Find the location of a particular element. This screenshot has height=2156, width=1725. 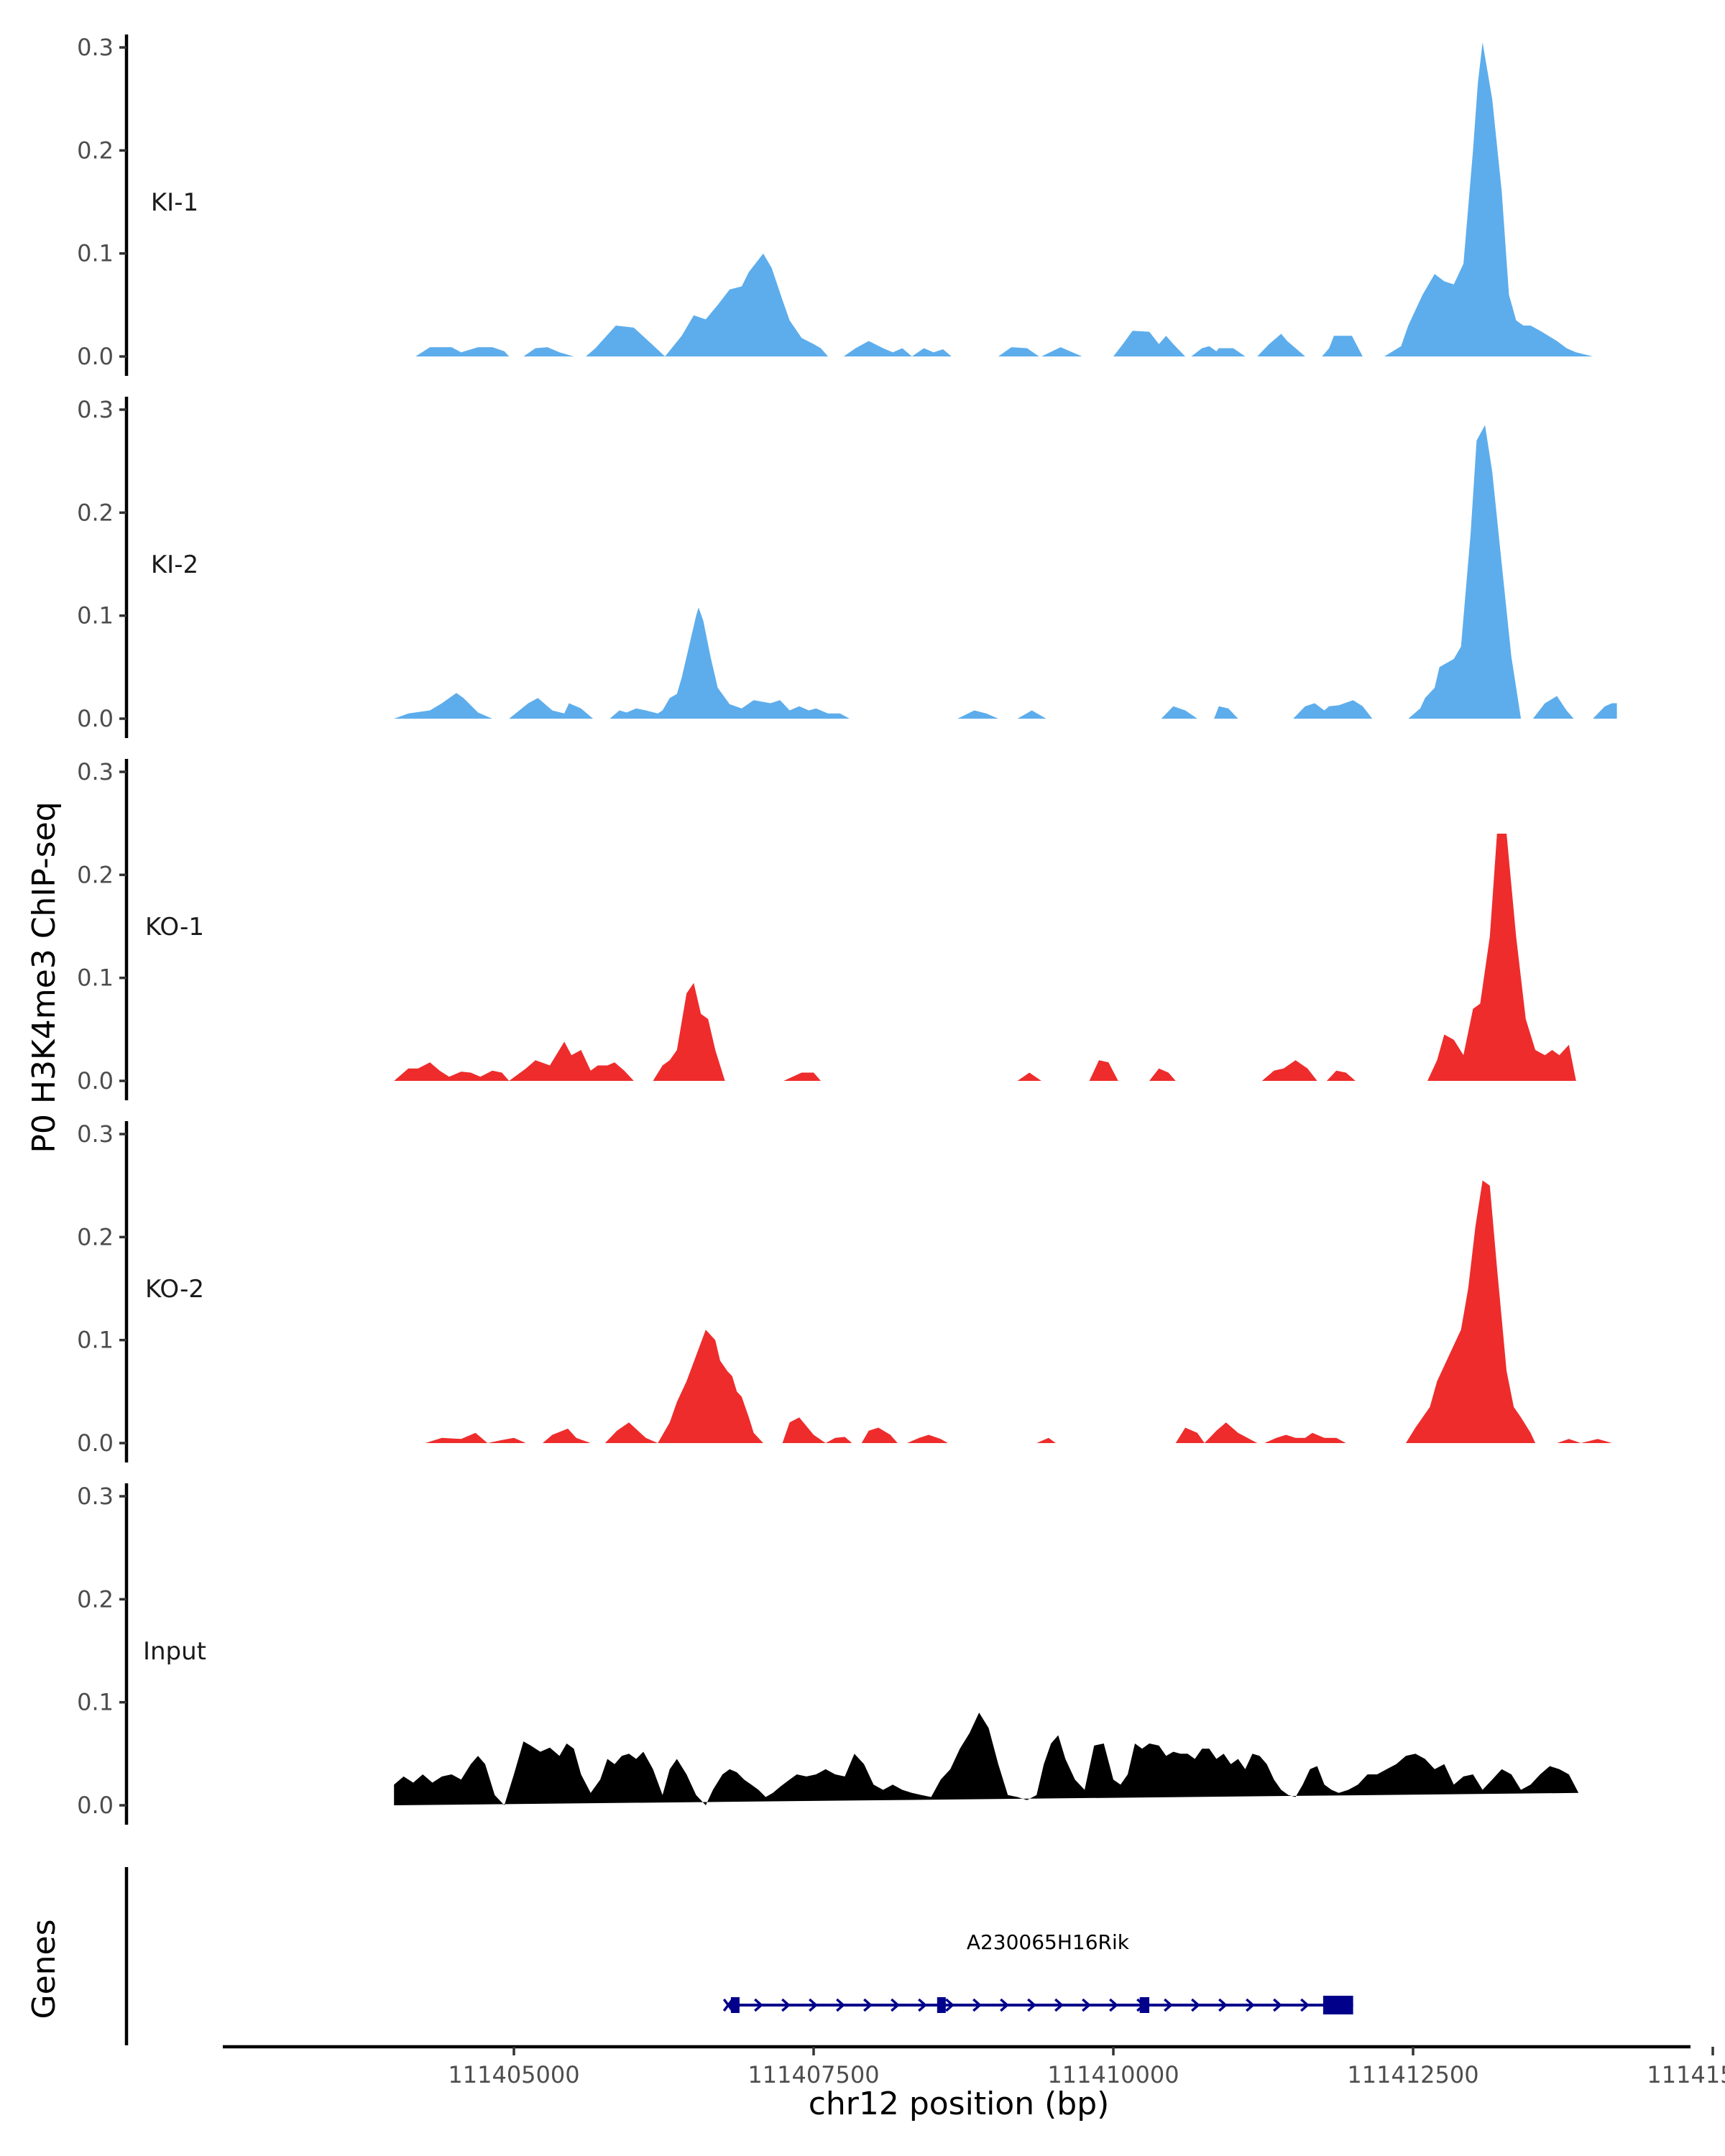

genes-axis-title: Genes is located at coordinates (44, 1969).